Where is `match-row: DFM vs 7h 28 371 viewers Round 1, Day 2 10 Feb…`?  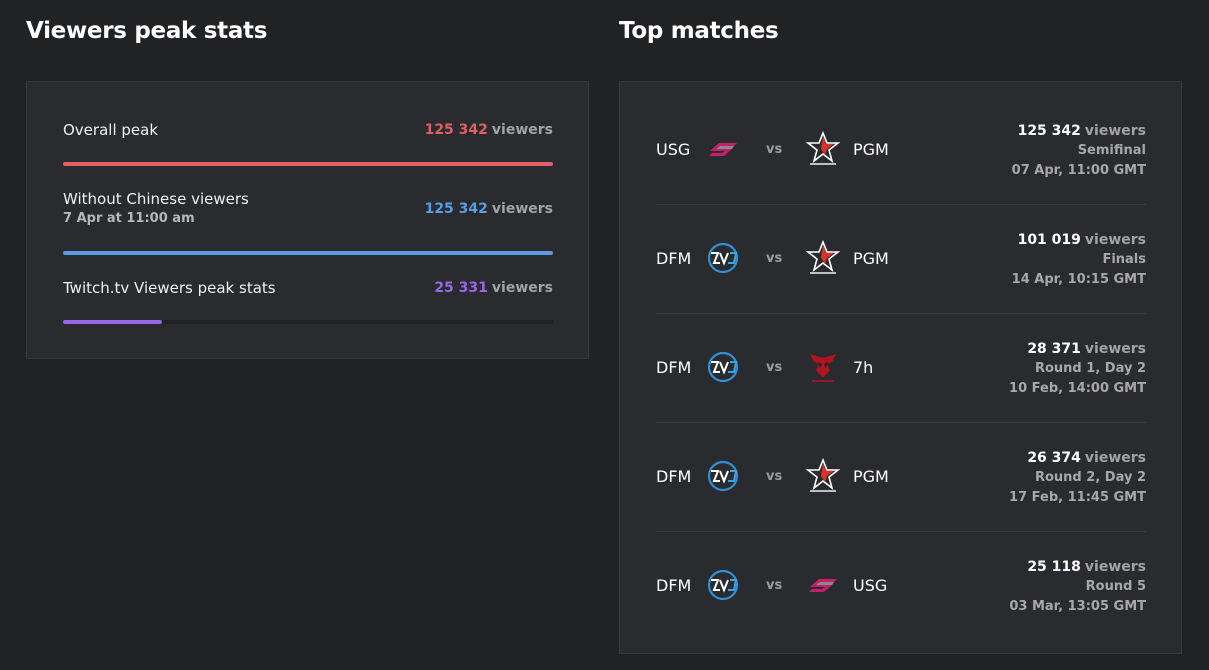
match-row: DFM vs 7h 28 371 viewers Round 1, Day 2 10 Feb… is located at coordinates (901, 367).